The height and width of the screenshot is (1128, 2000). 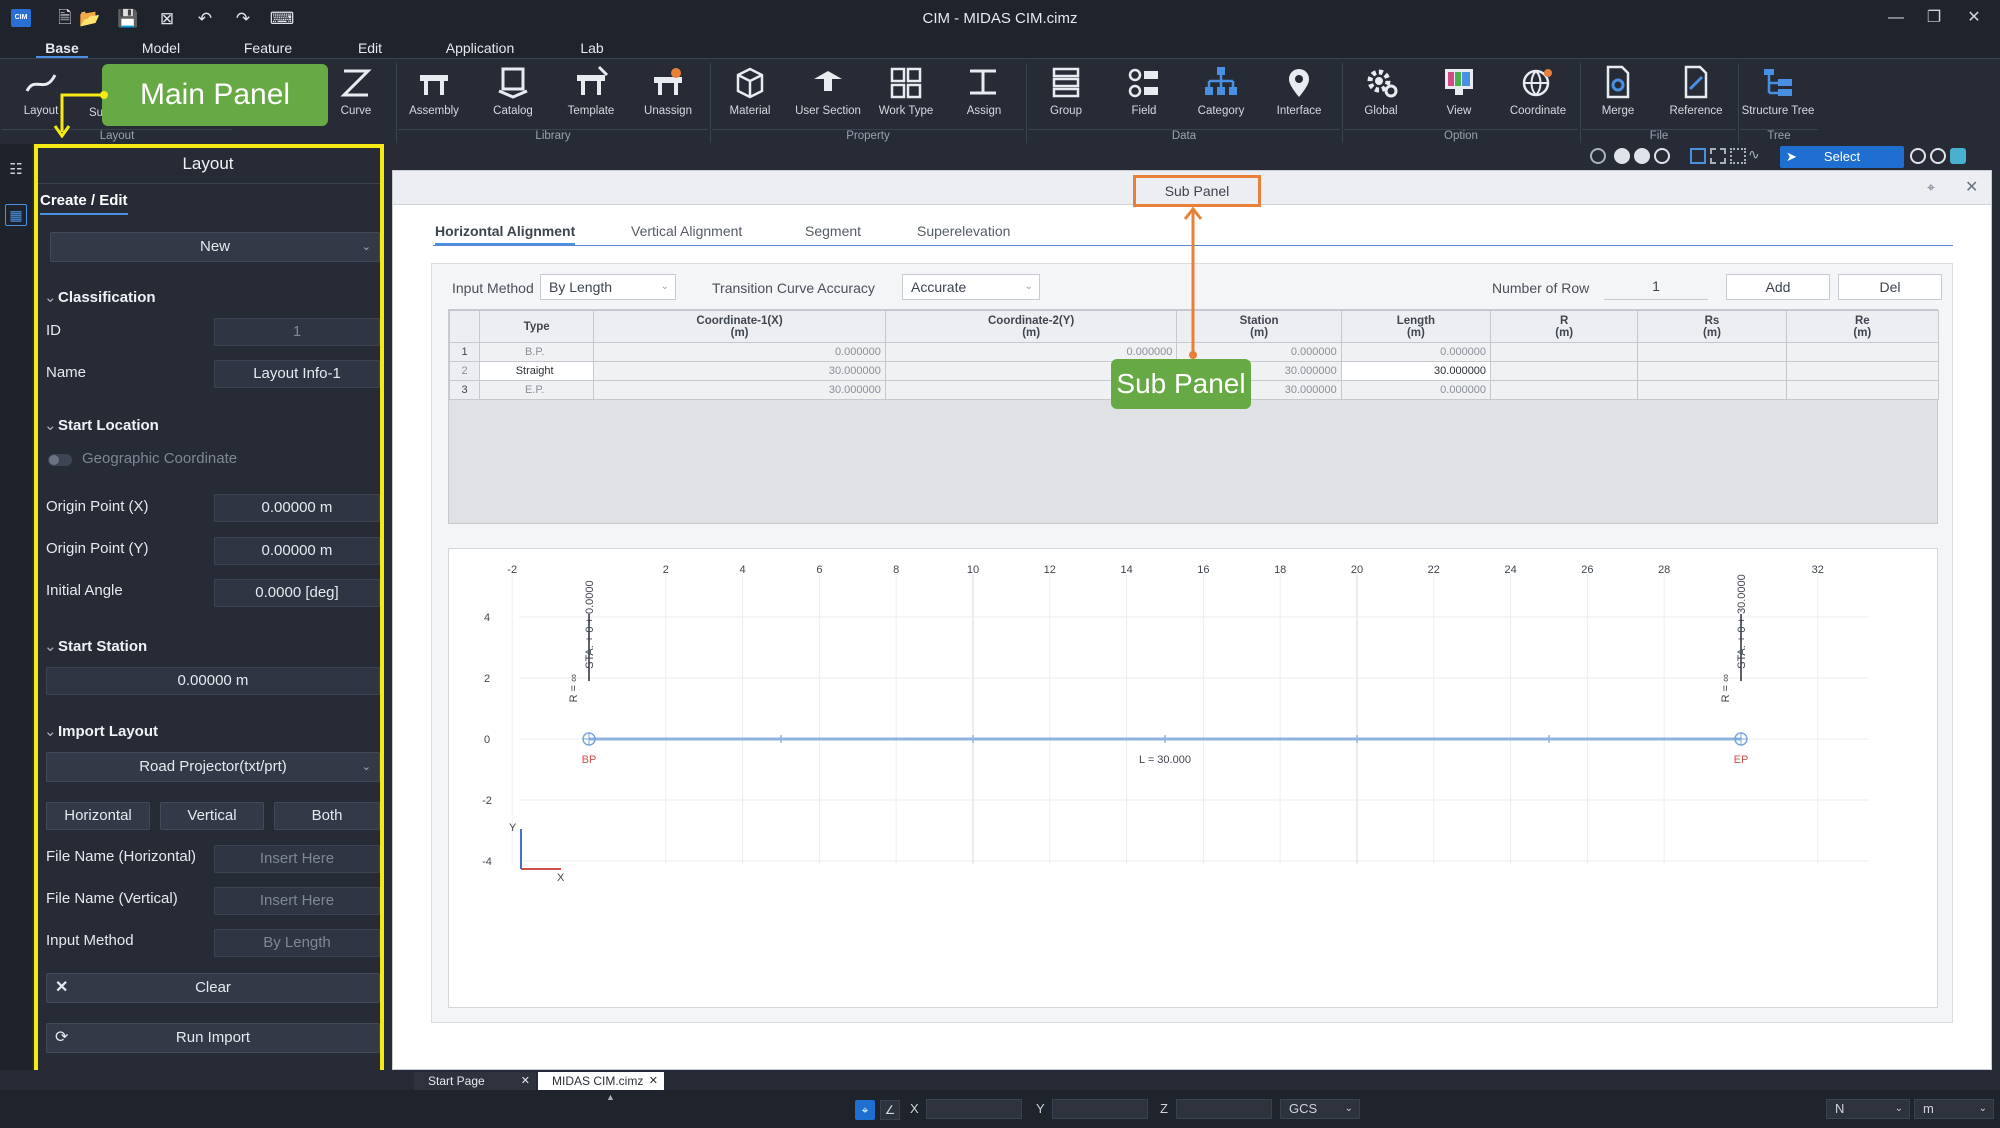 I want to click on save-icon: 💾, so click(x=128, y=18).